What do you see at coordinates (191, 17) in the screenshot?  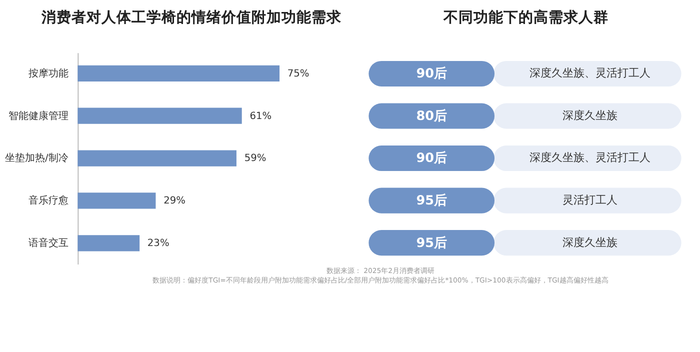 I see `chart-title: 消费者对人体工学椅的情绪价值附加功能需求` at bounding box center [191, 17].